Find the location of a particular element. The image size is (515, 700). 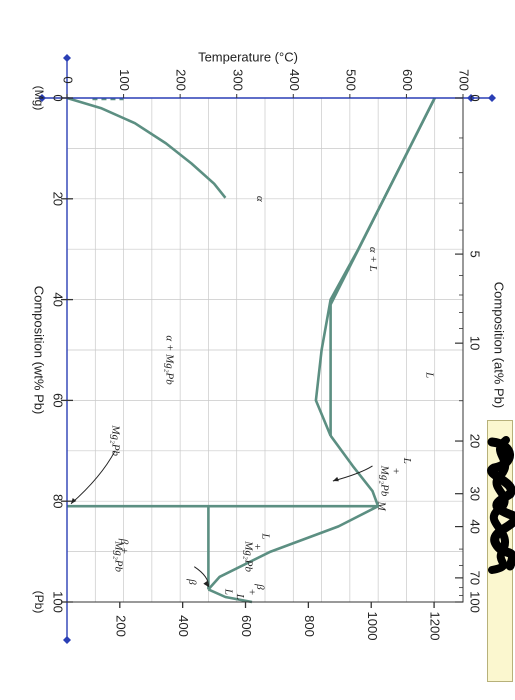

region-label: α + L is located at coordinates (373, 259).